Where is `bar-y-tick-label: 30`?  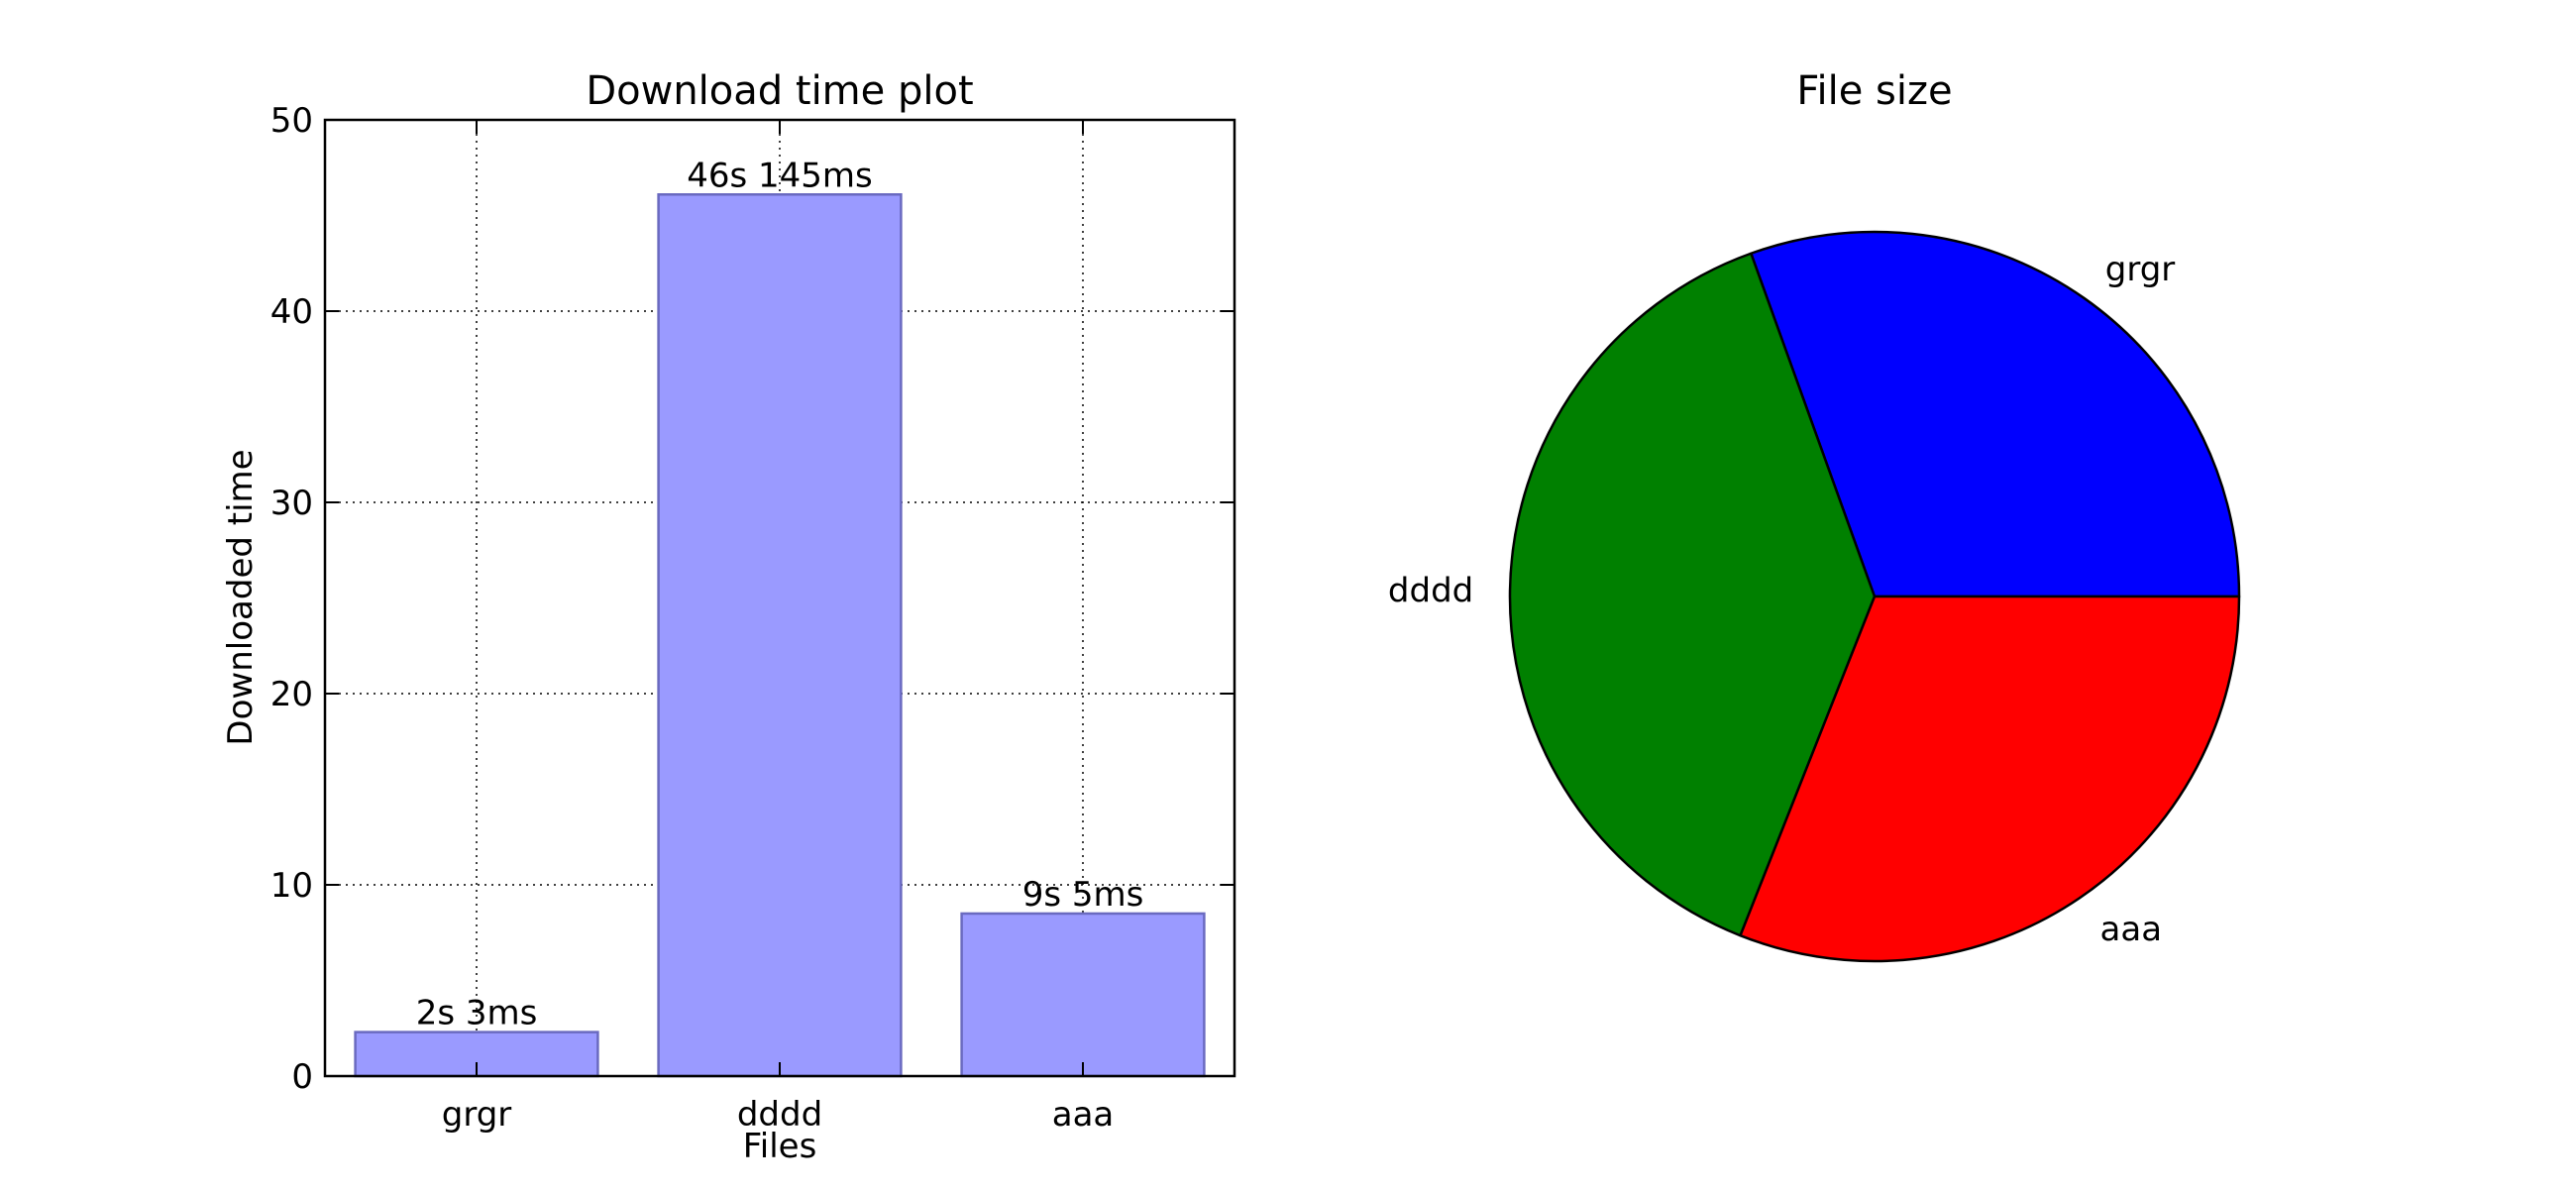
bar-y-tick-label: 30 is located at coordinates (291, 503).